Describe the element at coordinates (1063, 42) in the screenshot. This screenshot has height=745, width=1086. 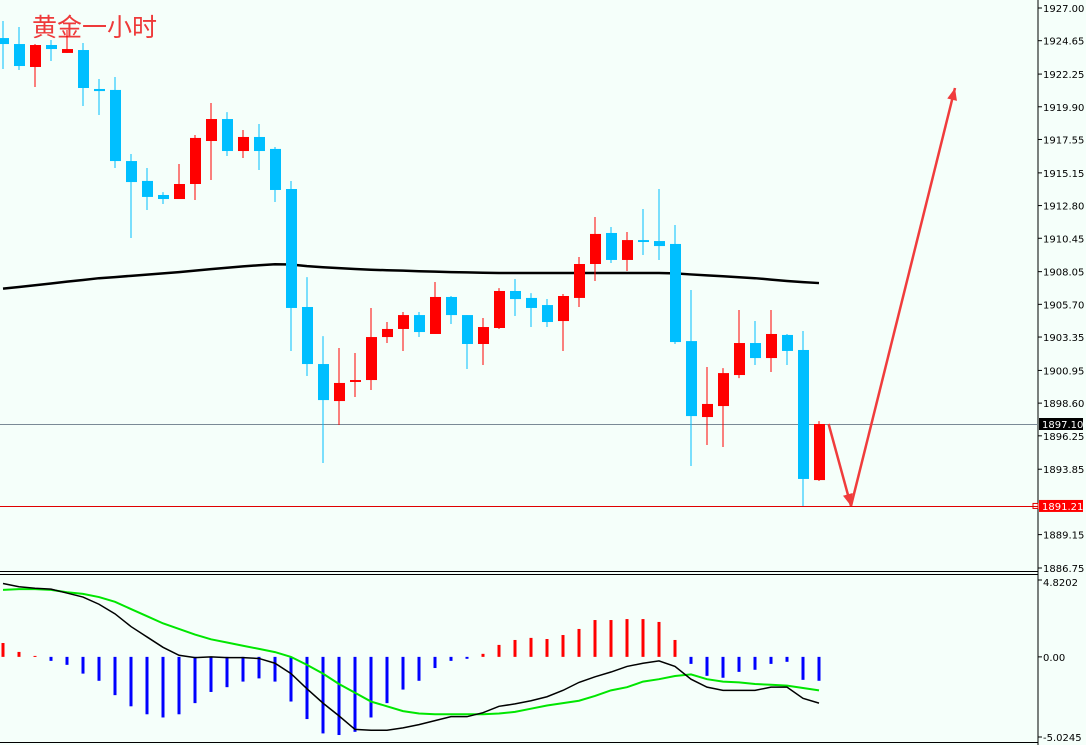
I see `y-tick-label: 1924.65` at that location.